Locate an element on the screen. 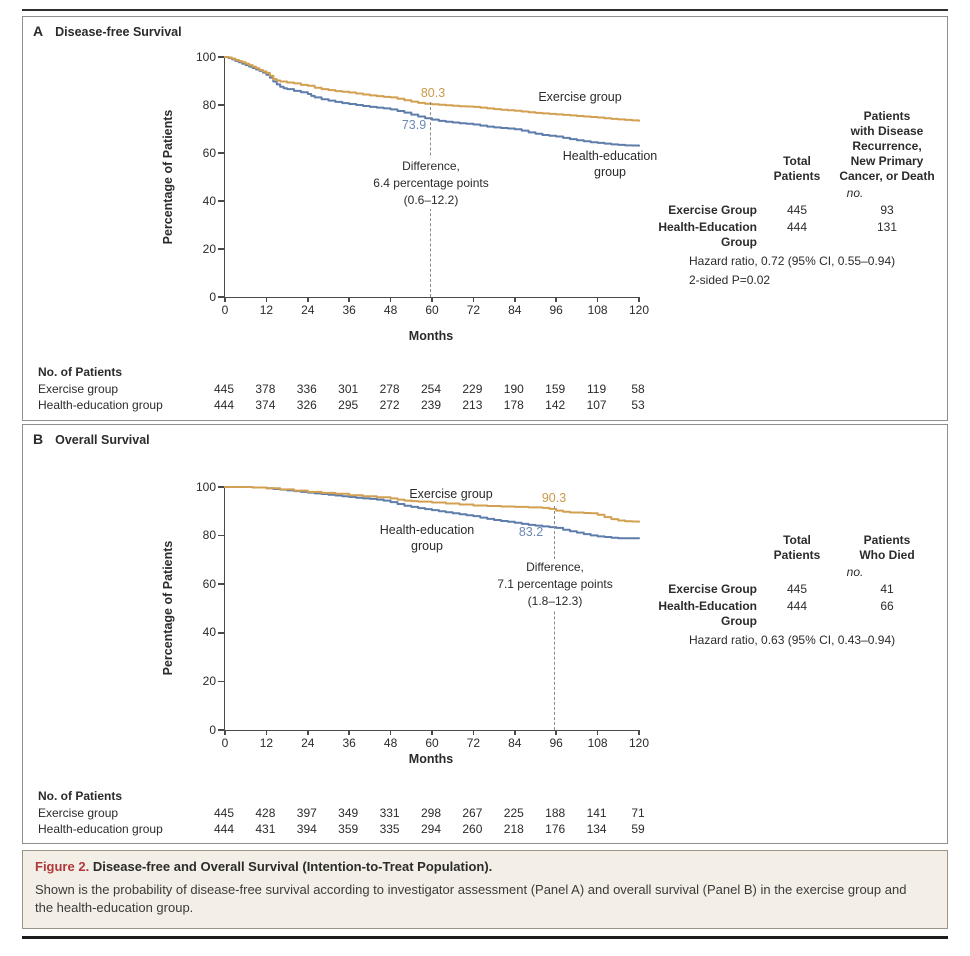 This screenshot has width=970, height=956. panel-a-title: A Disease-free Survival is located at coordinates (107, 32).